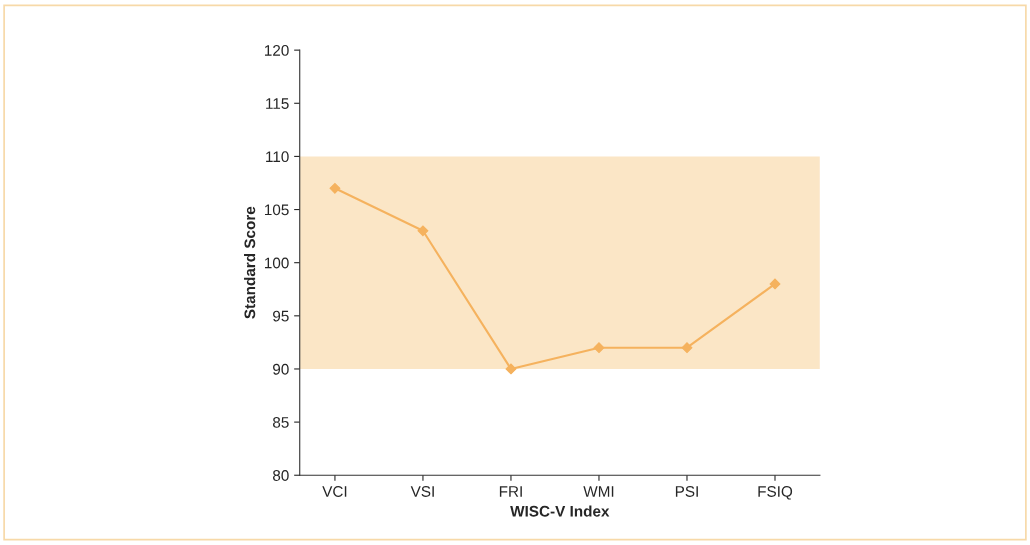  Describe the element at coordinates (775, 493) in the screenshot. I see `x-tick-label: FSIQ` at that location.